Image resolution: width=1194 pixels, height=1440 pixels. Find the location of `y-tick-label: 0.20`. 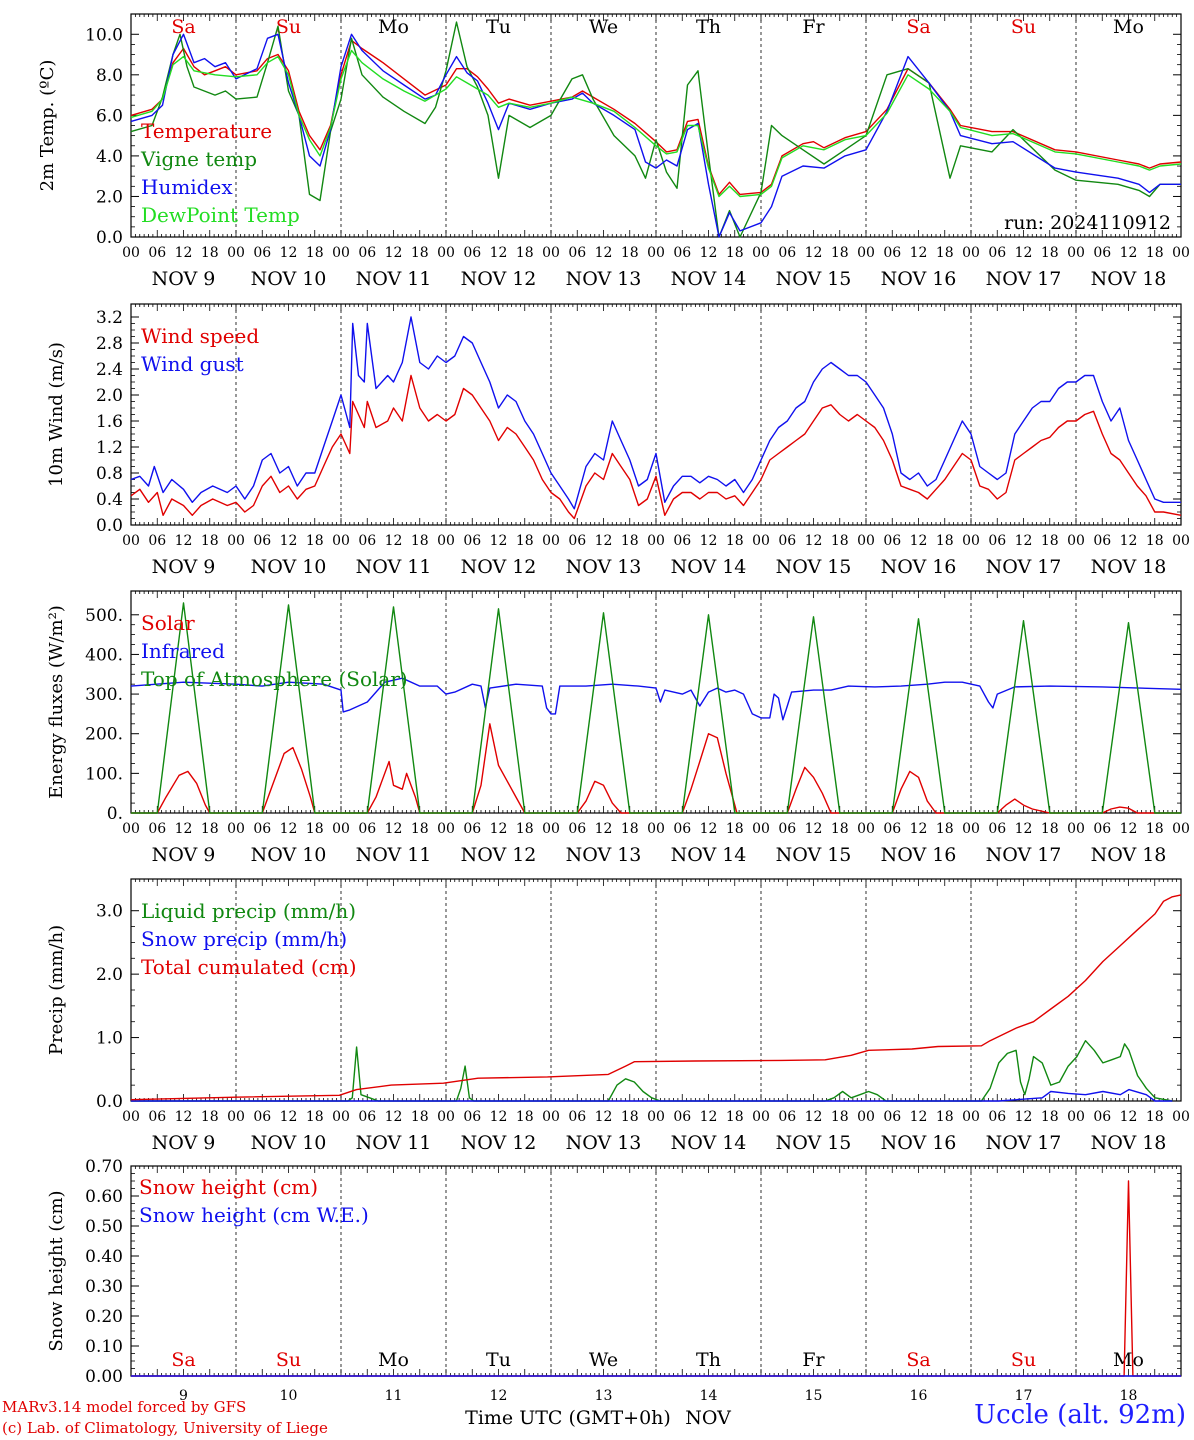

y-tick-label: 0.20 is located at coordinates (104, 1317).